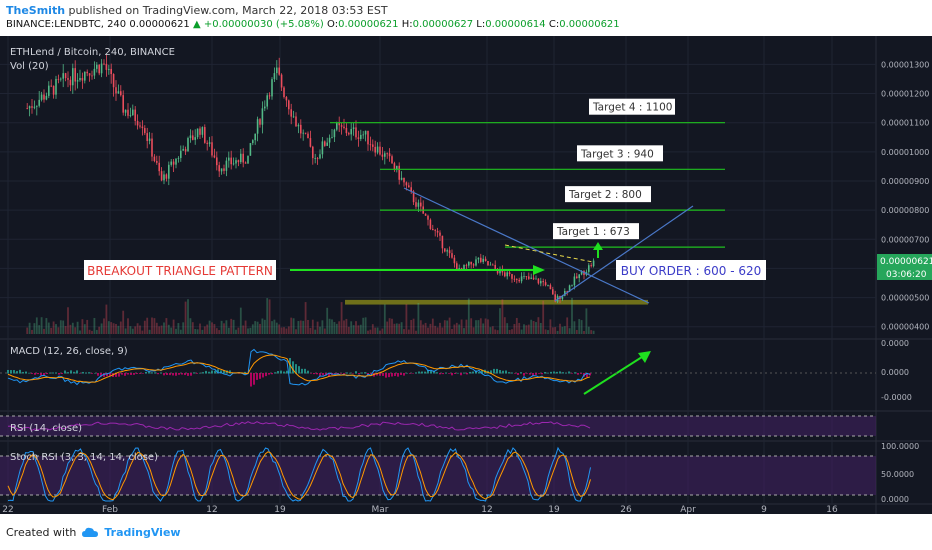  Describe the element at coordinates (92, 52) in the screenshot. I see `main-legend: ETHLend / Bitcoin, 240, BINANCE` at that location.